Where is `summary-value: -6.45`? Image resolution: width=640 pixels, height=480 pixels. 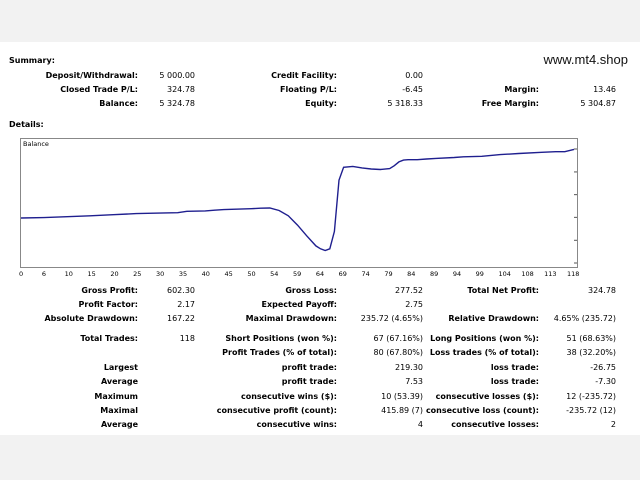
summary-value: -6.45 is located at coordinates (412, 89).